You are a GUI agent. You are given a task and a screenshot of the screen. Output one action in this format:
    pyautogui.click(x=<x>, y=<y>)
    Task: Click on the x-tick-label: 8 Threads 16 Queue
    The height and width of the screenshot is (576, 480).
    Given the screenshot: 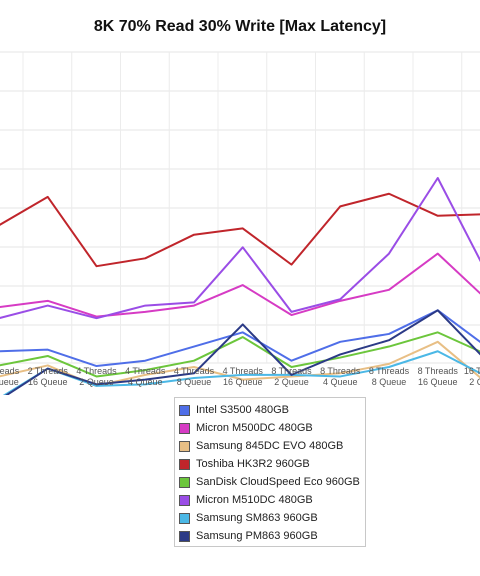 What is the action you would take?
    pyautogui.click(x=438, y=376)
    